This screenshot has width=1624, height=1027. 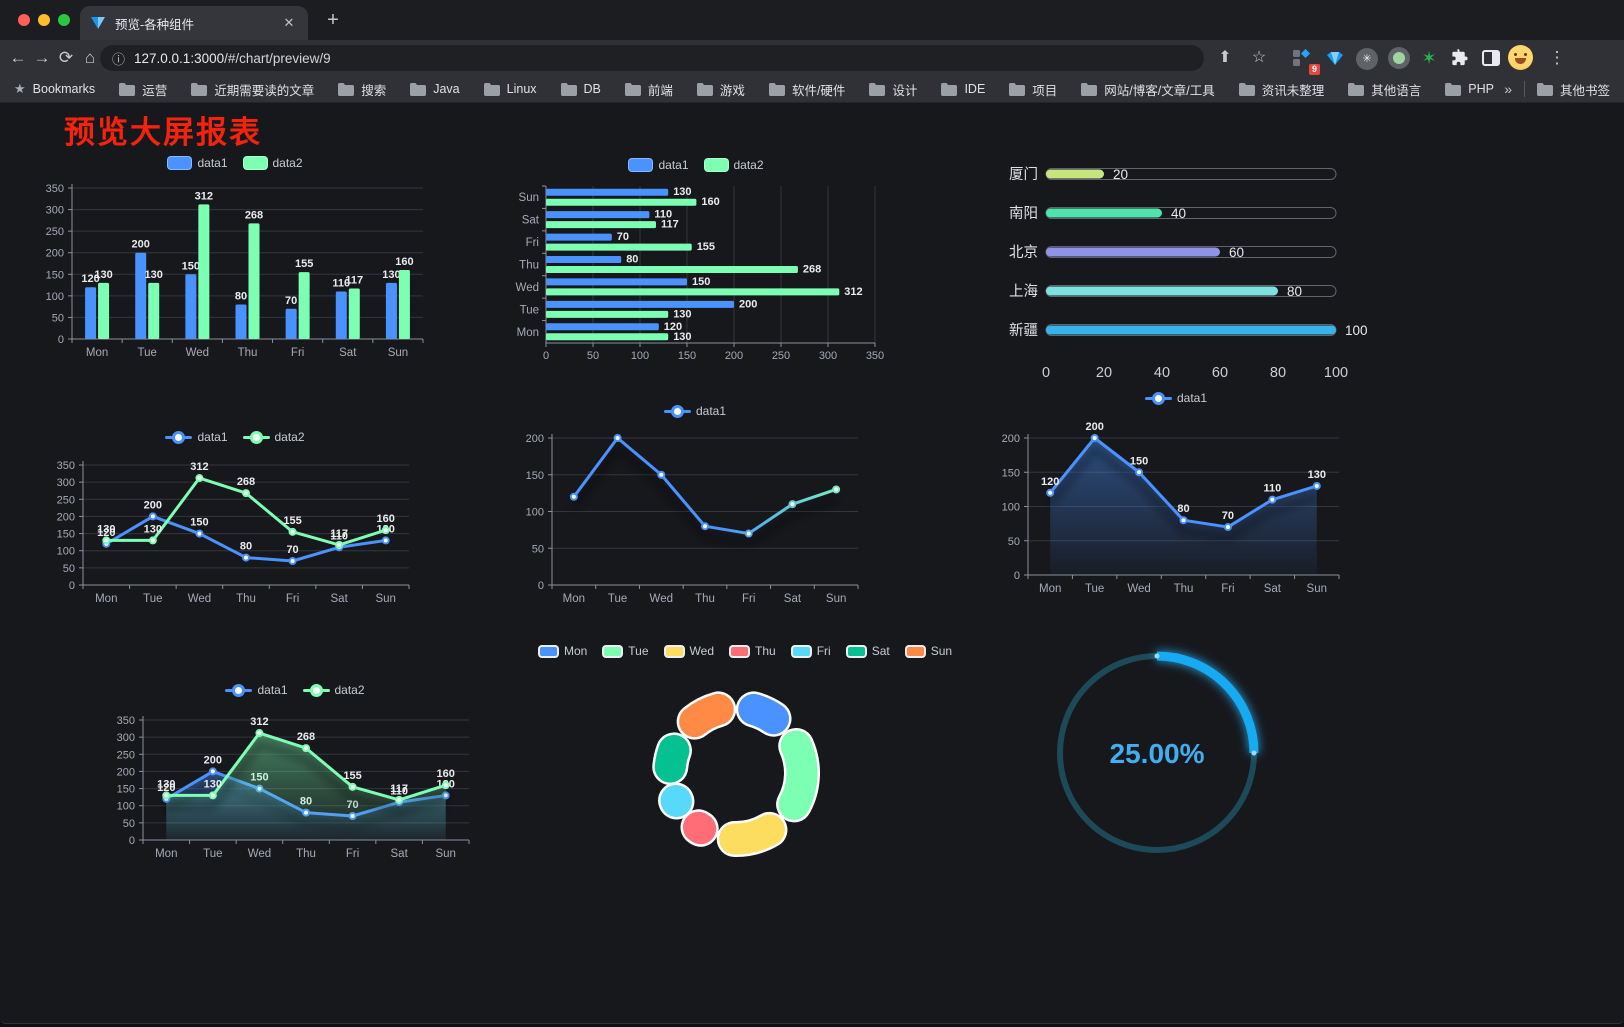 What do you see at coordinates (252, 89) in the screenshot?
I see `bookmark-folder: 近期需要读的文章` at bounding box center [252, 89].